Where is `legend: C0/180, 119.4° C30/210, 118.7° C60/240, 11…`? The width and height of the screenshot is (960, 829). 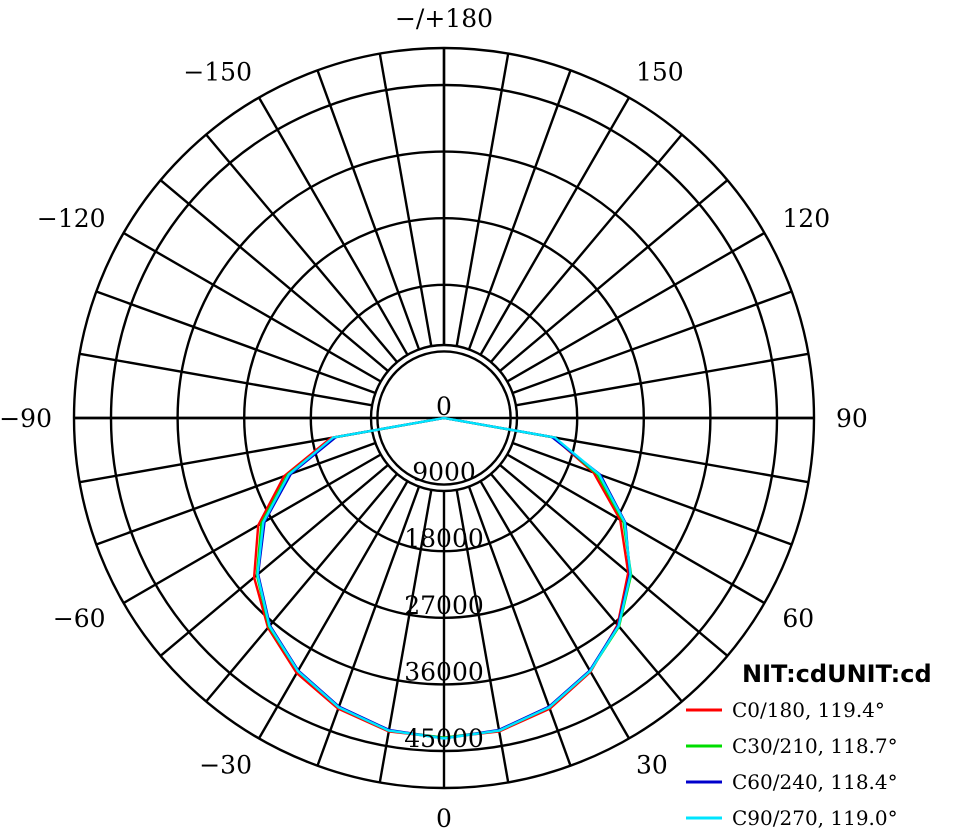 legend: C0/180, 119.4° C30/210, 118.7° C60/240, 11… is located at coordinates (792, 763).